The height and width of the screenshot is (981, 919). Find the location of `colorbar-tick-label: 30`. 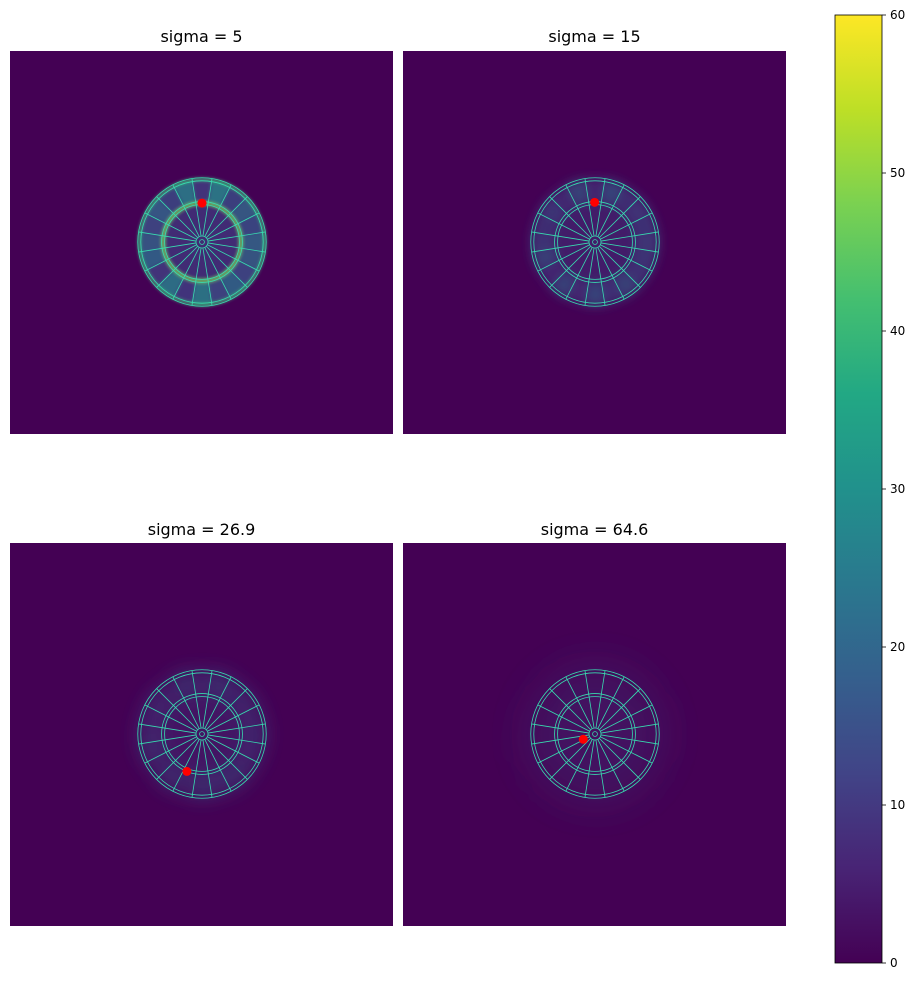

colorbar-tick-label: 30 is located at coordinates (897, 489).